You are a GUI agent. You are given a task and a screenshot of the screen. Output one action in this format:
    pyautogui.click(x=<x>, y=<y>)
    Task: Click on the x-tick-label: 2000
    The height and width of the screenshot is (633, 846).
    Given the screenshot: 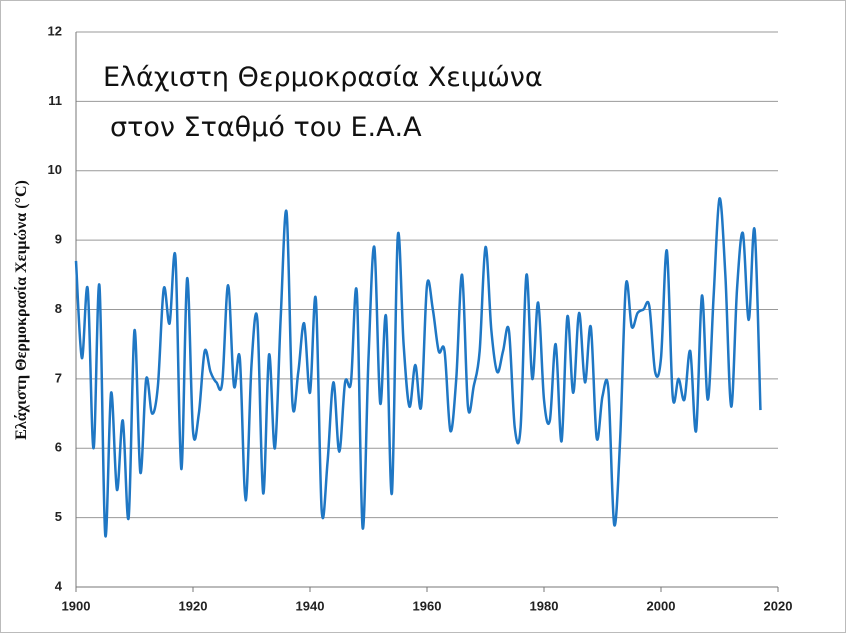 What is the action you would take?
    pyautogui.click(x=661, y=605)
    